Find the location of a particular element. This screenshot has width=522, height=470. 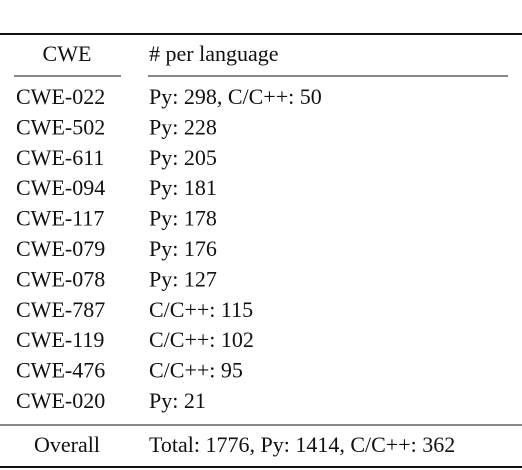

count-cell: Py: 205 is located at coordinates (183, 157).